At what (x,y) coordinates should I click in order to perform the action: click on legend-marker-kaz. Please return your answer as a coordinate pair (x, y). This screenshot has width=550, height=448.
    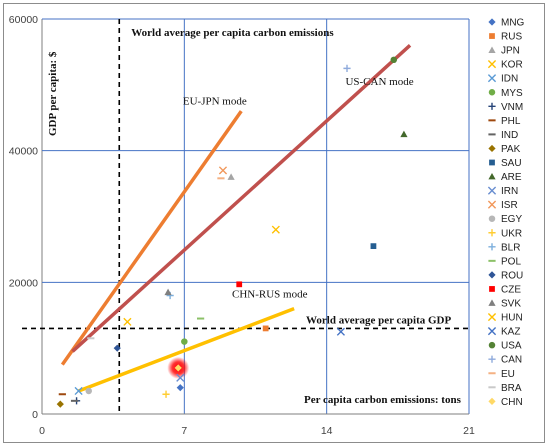
    Looking at the image, I should click on (492, 331).